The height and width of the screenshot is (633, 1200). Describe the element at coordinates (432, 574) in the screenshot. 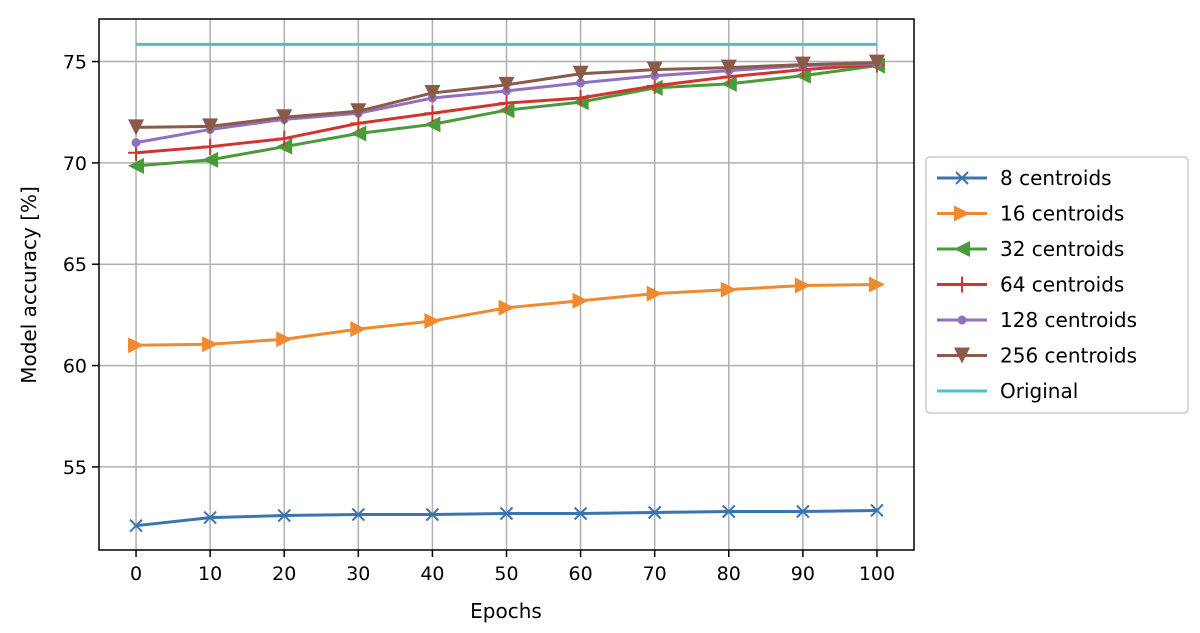

I see `x-tick-label: 40` at that location.